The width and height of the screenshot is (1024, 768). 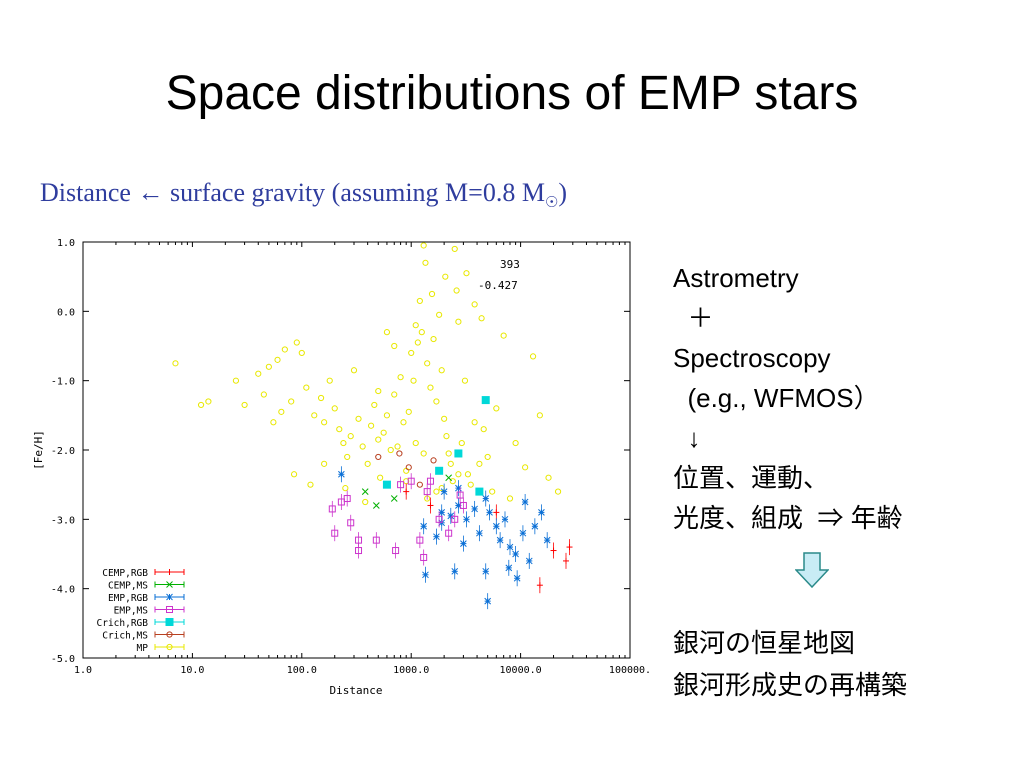 I want to click on subtitle-sub: ☉, so click(x=551, y=203).